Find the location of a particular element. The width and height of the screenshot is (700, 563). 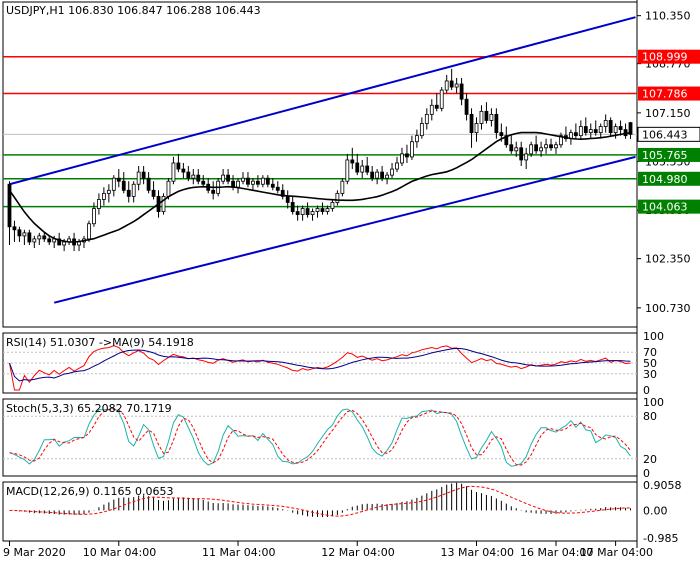

level-label: 107.786 is located at coordinates (665, 94).